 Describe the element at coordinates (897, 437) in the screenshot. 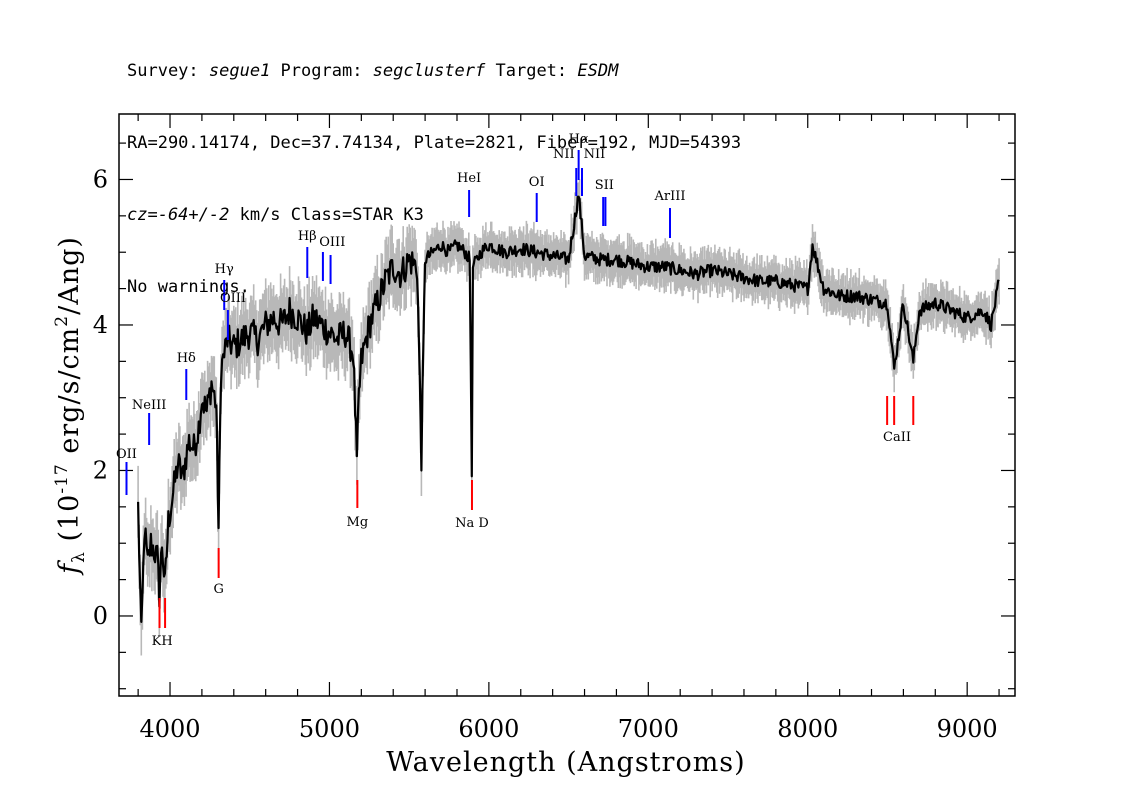

I see `line-label-caii: CaII` at that location.